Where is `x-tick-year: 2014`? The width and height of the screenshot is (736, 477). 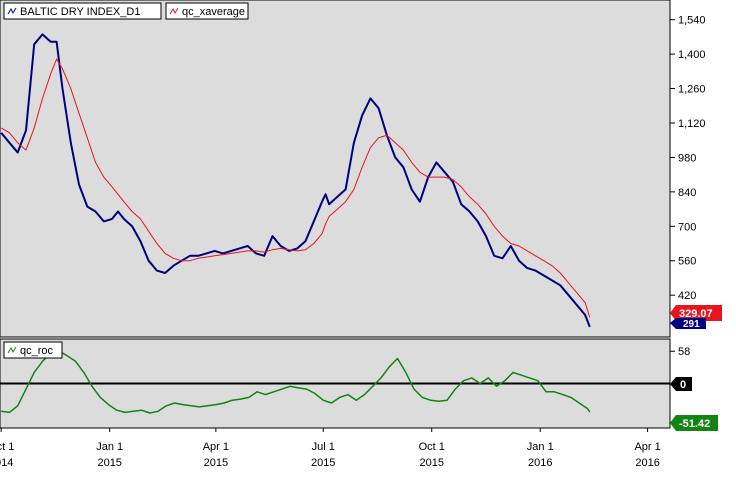 x-tick-year: 2014 is located at coordinates (6, 463).